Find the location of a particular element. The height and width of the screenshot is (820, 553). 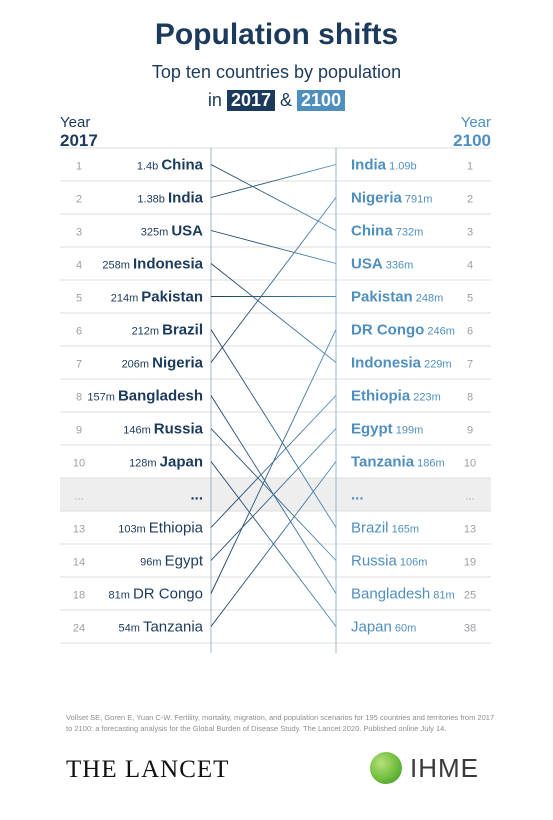

left-rank: 24 is located at coordinates (79, 629).